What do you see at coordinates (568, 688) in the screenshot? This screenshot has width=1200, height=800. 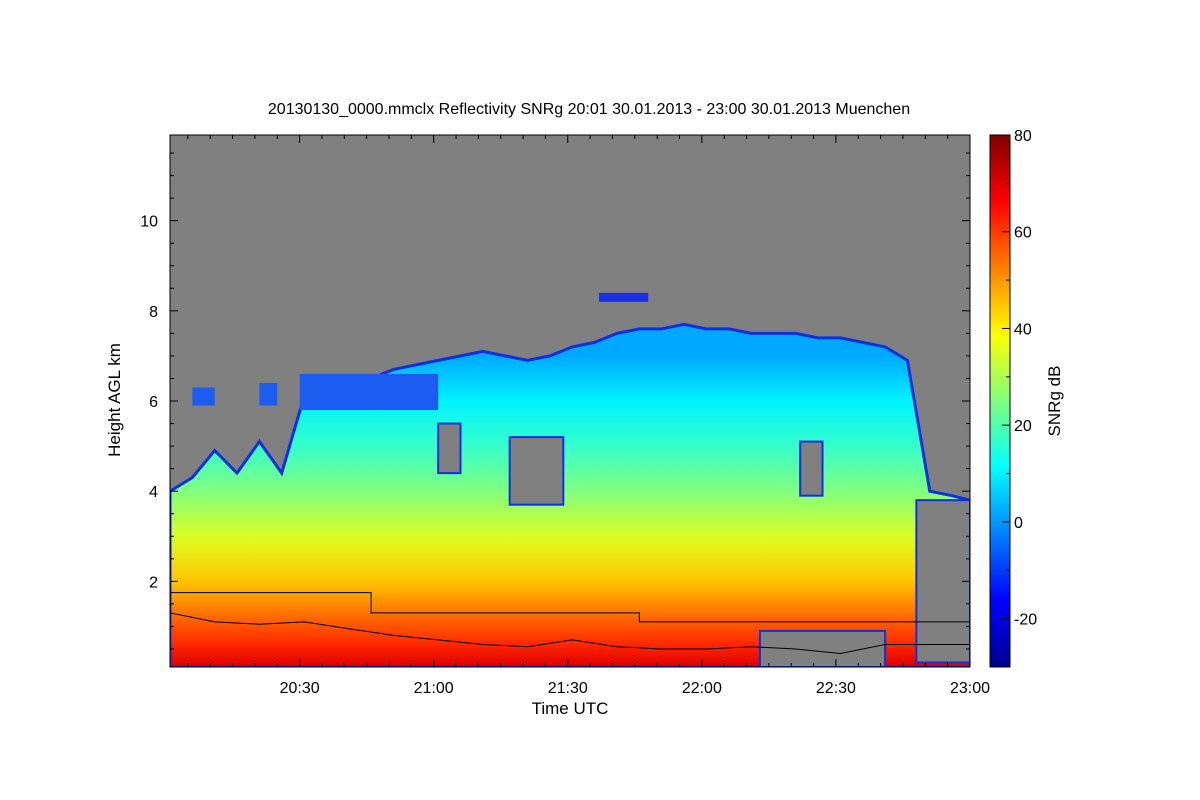 I see `x-tick-label: 21:30` at bounding box center [568, 688].